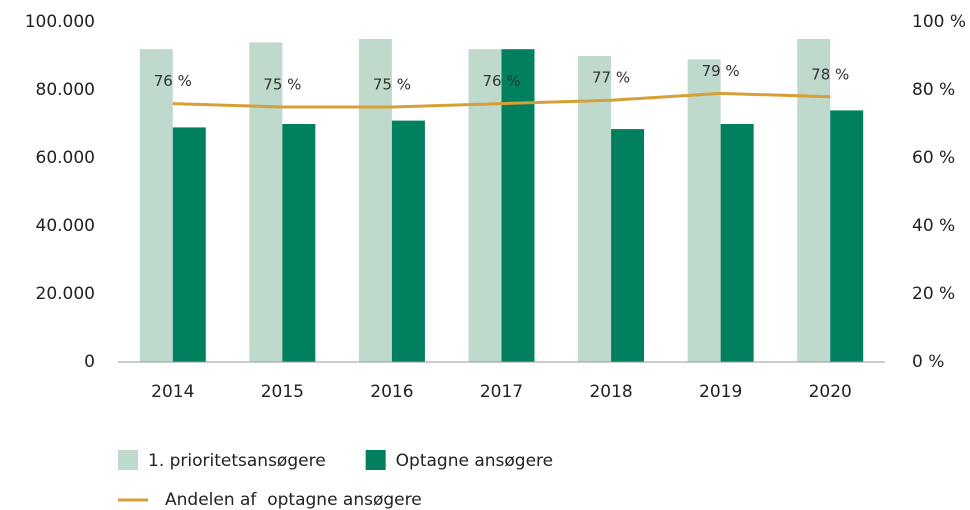  What do you see at coordinates (610, 392) in the screenshot?
I see `x-tick-label: 2018` at bounding box center [610, 392].